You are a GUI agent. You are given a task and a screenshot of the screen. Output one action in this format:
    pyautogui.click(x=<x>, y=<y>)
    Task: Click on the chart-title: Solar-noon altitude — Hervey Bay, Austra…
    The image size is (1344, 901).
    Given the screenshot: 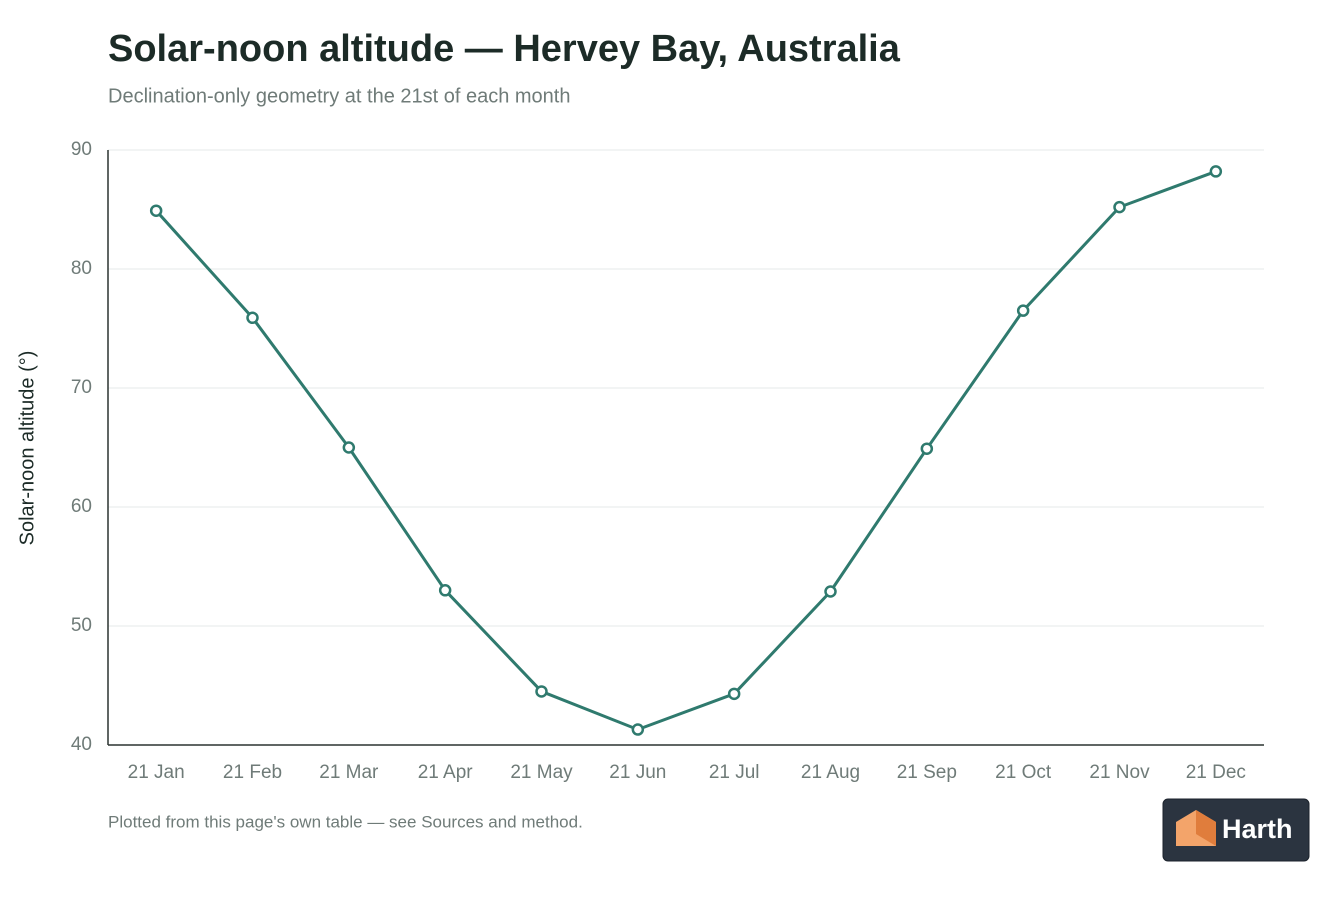 What is the action you would take?
    pyautogui.click(x=504, y=49)
    